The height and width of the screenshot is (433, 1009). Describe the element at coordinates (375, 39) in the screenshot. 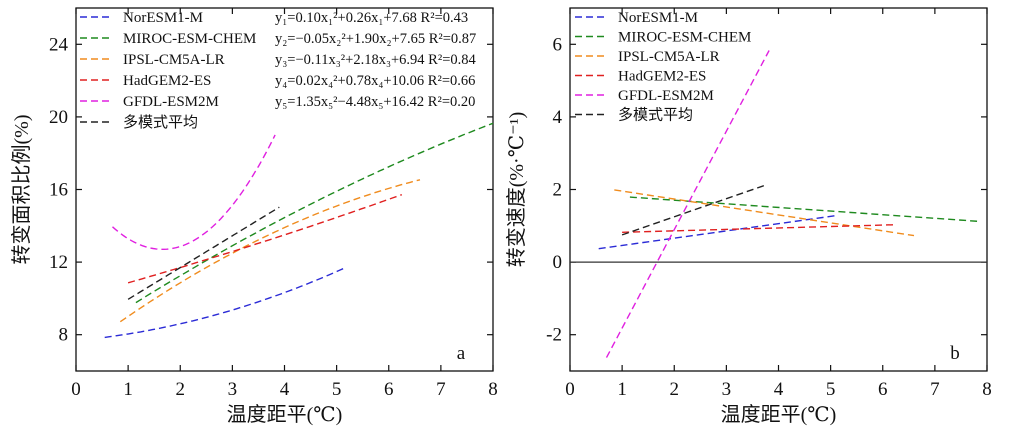

I see `regression-equation: y₂=−0.05x₂²+1.90x₂+7.65 R²=0.87` at that location.